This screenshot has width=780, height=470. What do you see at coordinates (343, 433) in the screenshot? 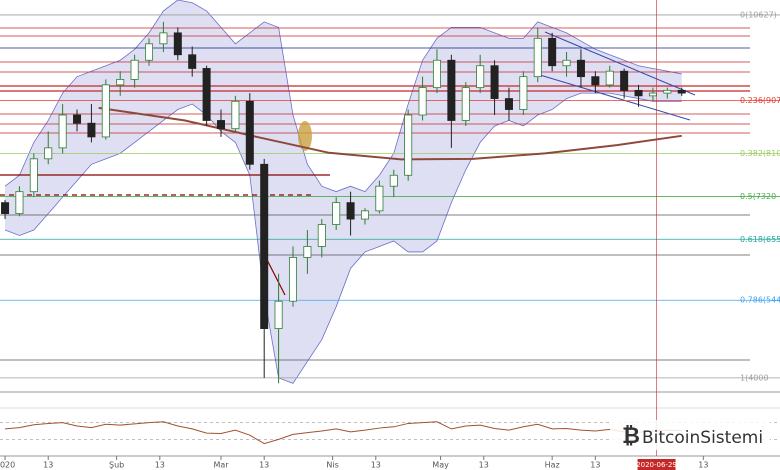
I see `rsi-line` at bounding box center [343, 433].